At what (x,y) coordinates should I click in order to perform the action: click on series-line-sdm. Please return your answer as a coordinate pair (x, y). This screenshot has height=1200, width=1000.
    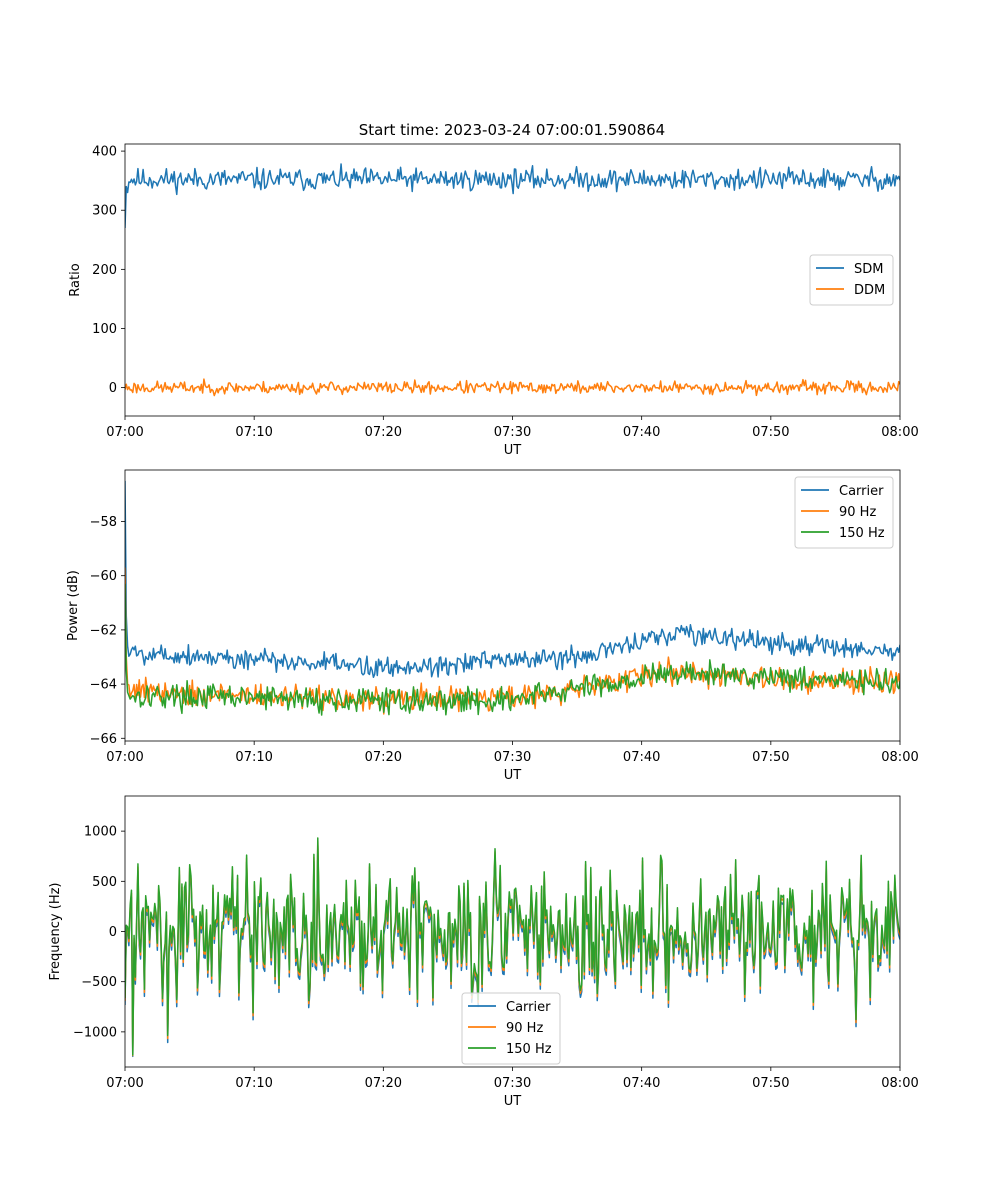
    Looking at the image, I should click on (512, 195).